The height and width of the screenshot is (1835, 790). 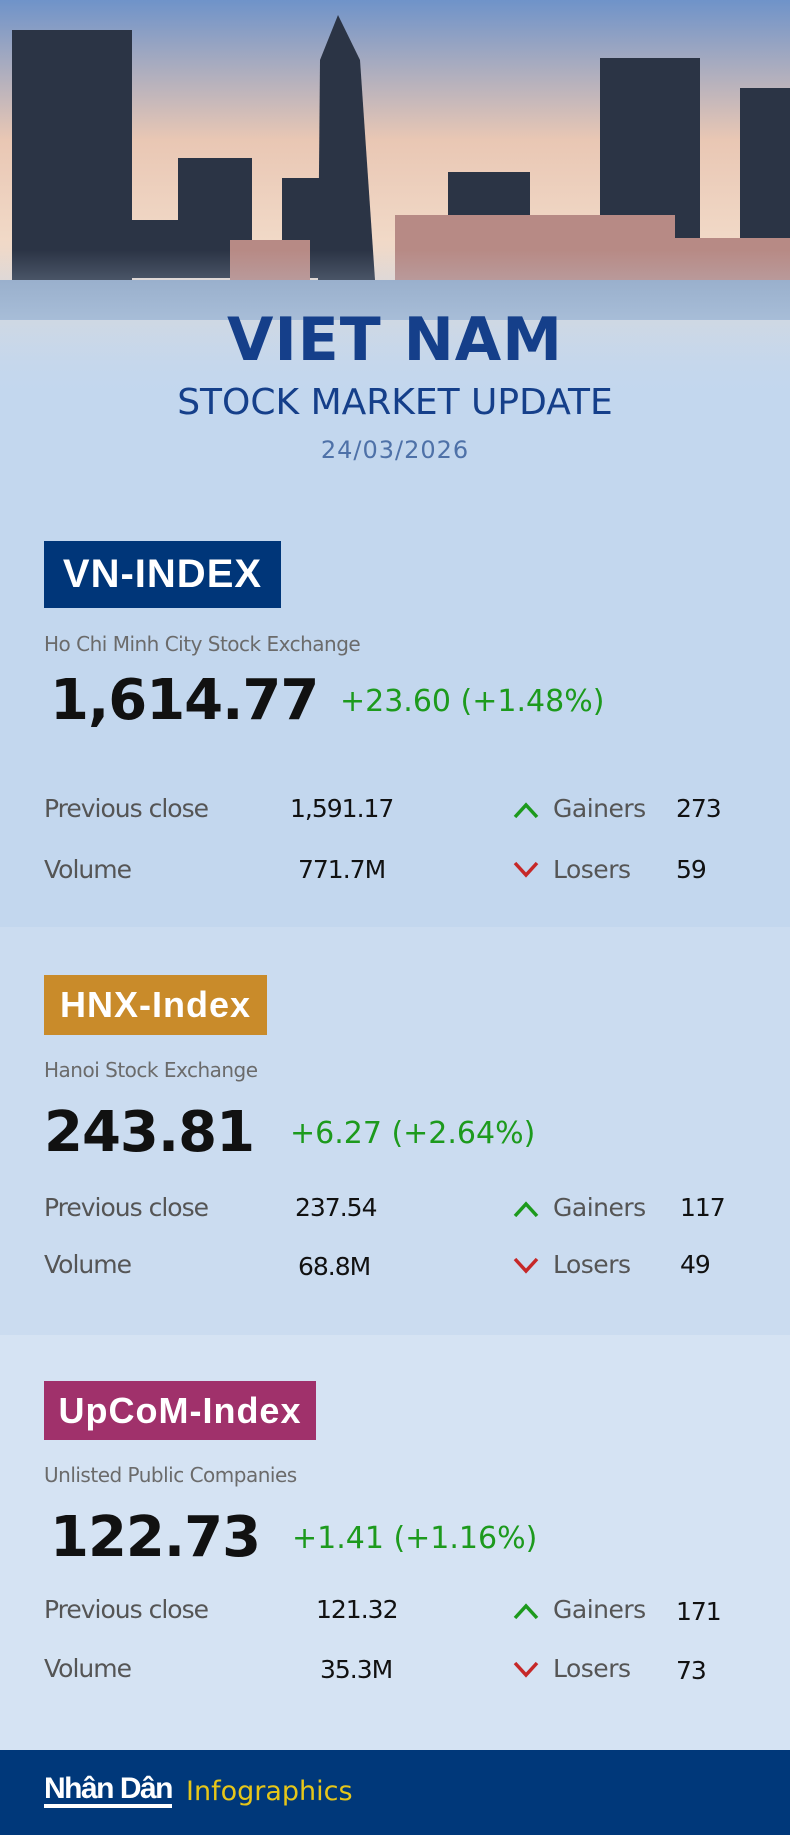 I want to click on footer: Nhân Dân Infographics, so click(x=395, y=1792).